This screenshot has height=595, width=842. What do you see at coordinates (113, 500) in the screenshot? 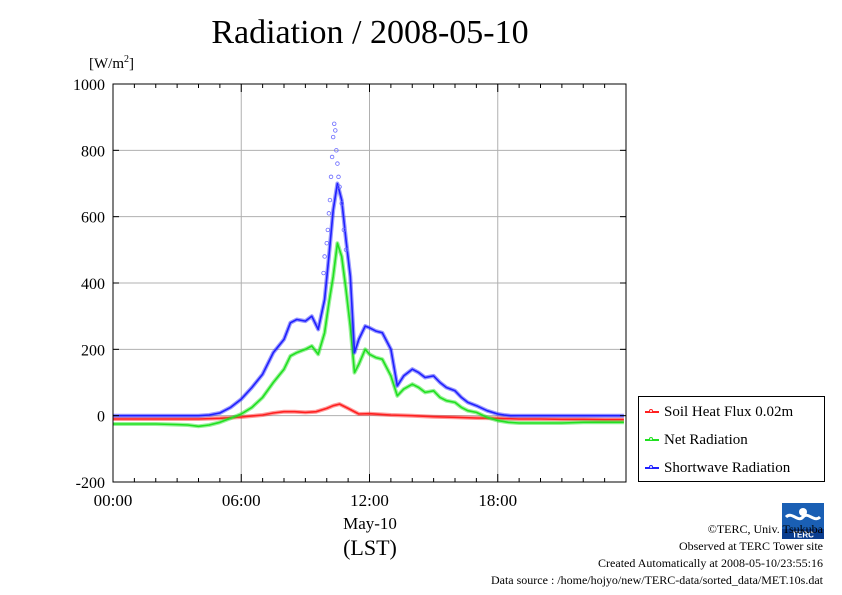
I see `x-tick-label: 00:00` at bounding box center [113, 500].